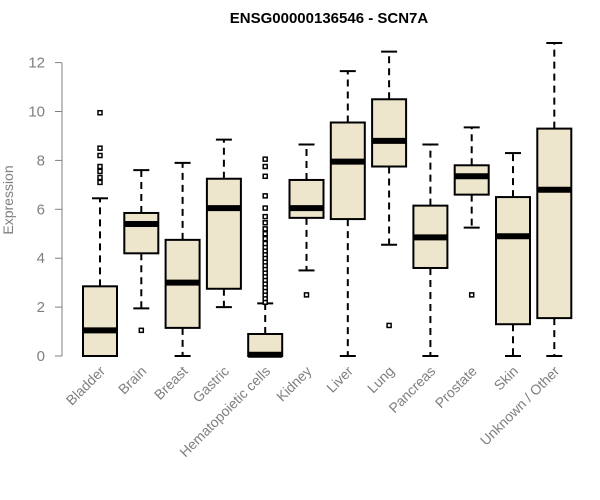 Image resolution: width=600 pixels, height=500 pixels. Describe the element at coordinates (456, 387) in the screenshot. I see `x-tick-label: Prostate` at that location.